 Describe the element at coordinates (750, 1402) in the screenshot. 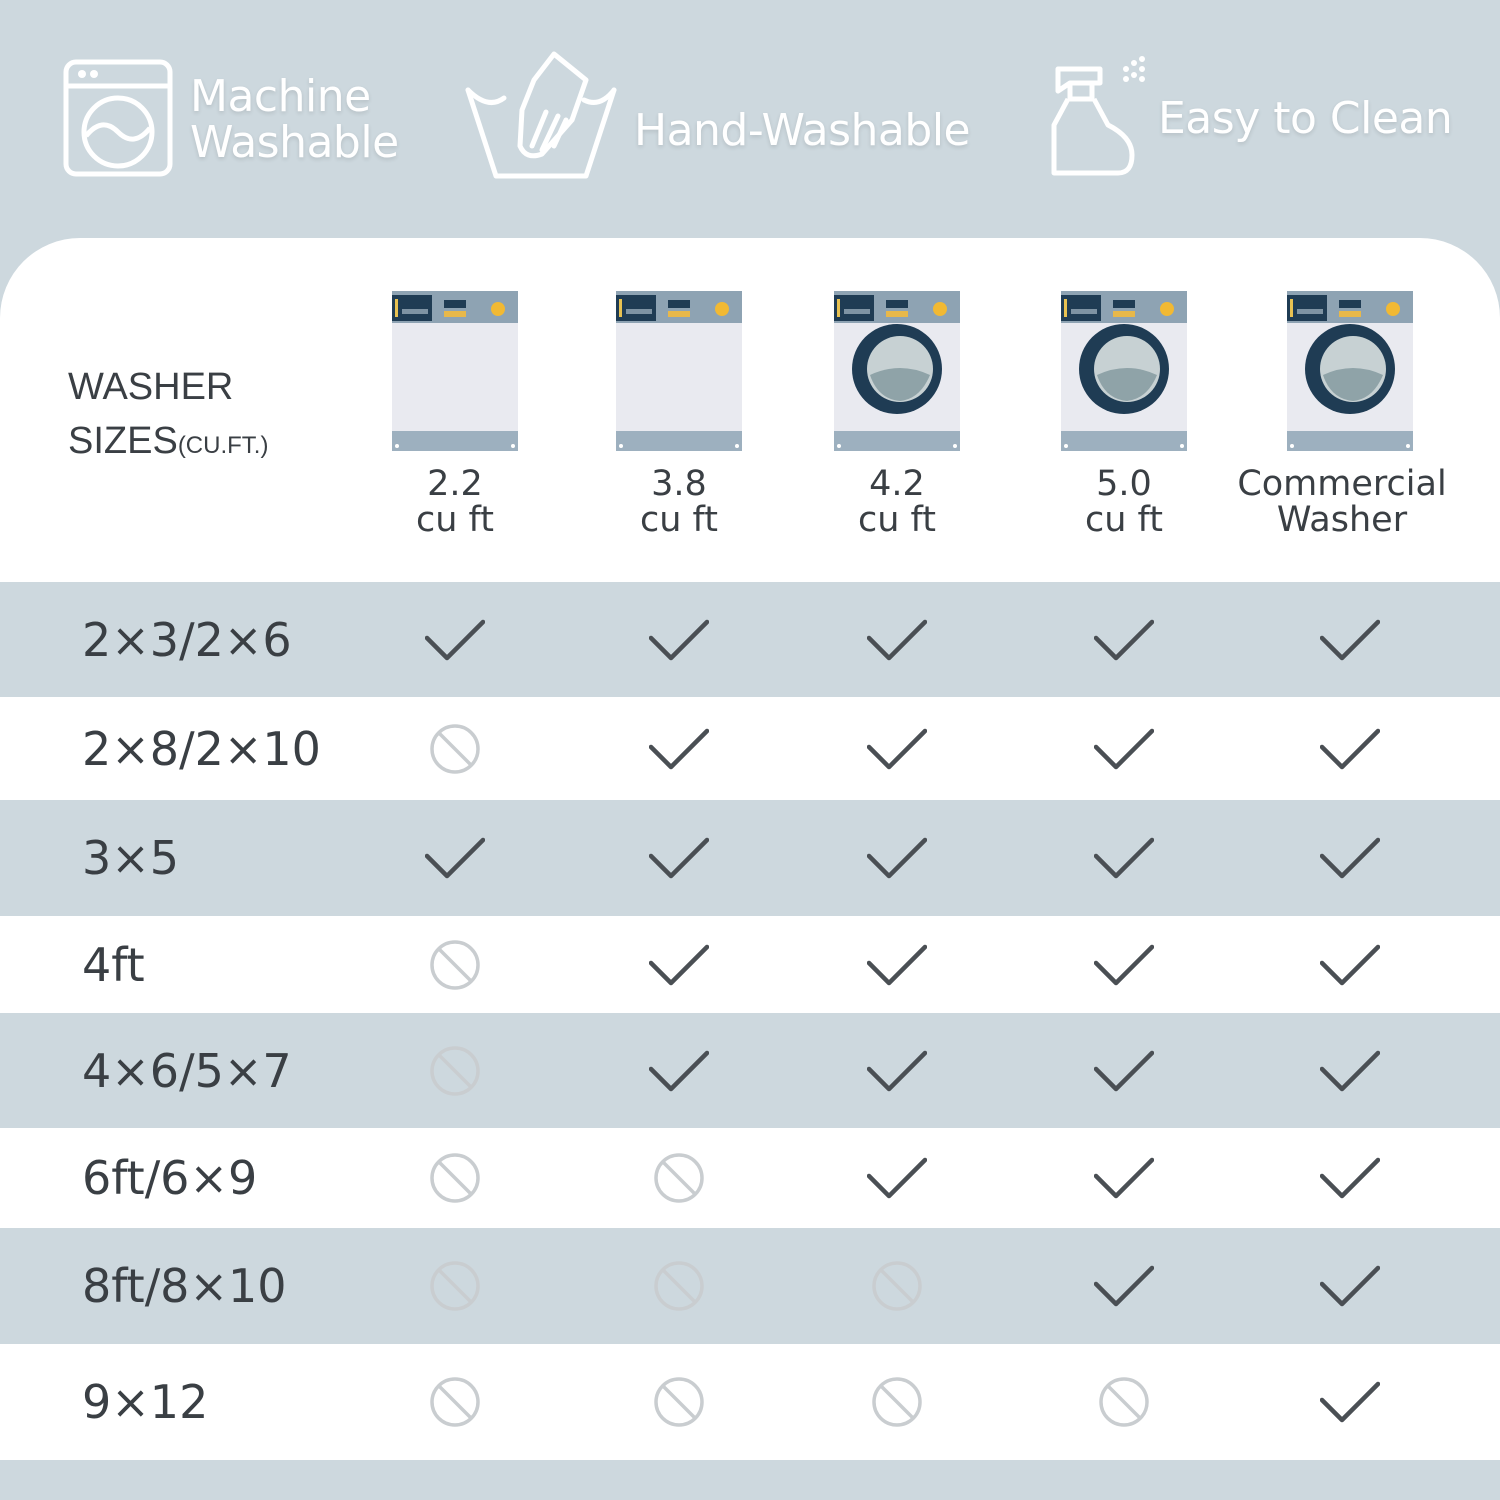

I see `table-row: 9×12` at that location.